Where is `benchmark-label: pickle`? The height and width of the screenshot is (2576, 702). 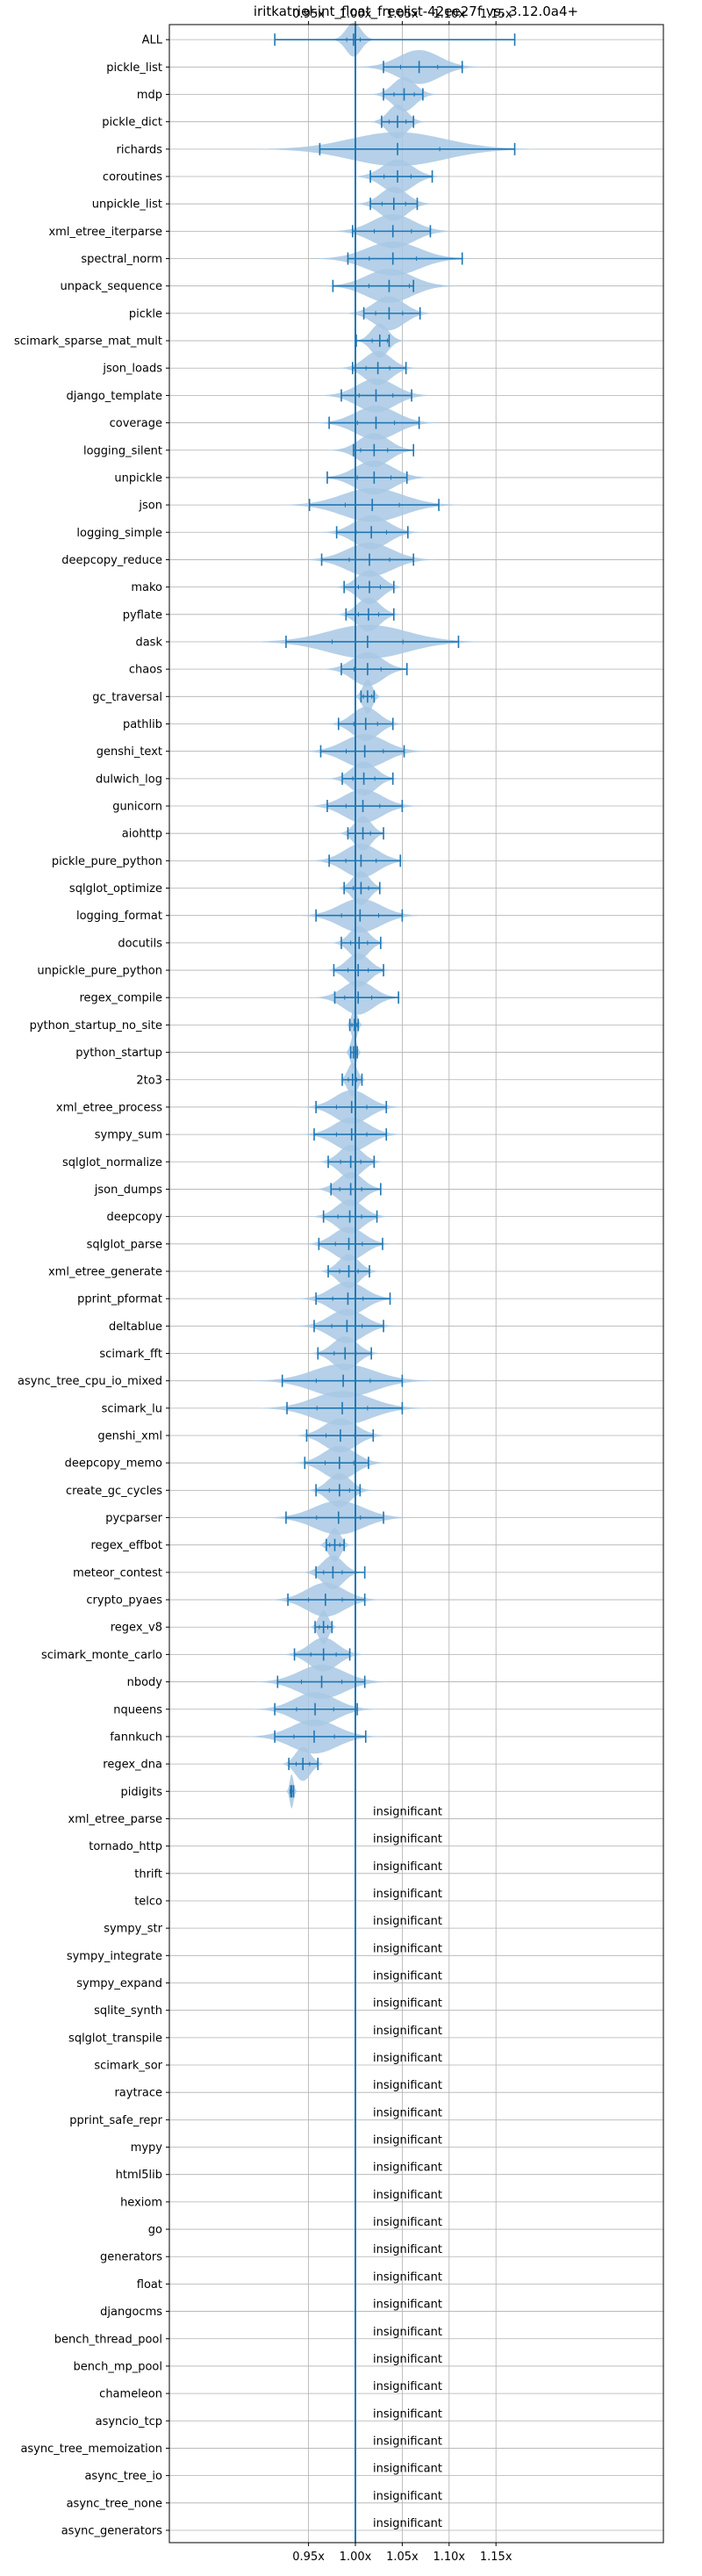 benchmark-label: pickle is located at coordinates (145, 313).